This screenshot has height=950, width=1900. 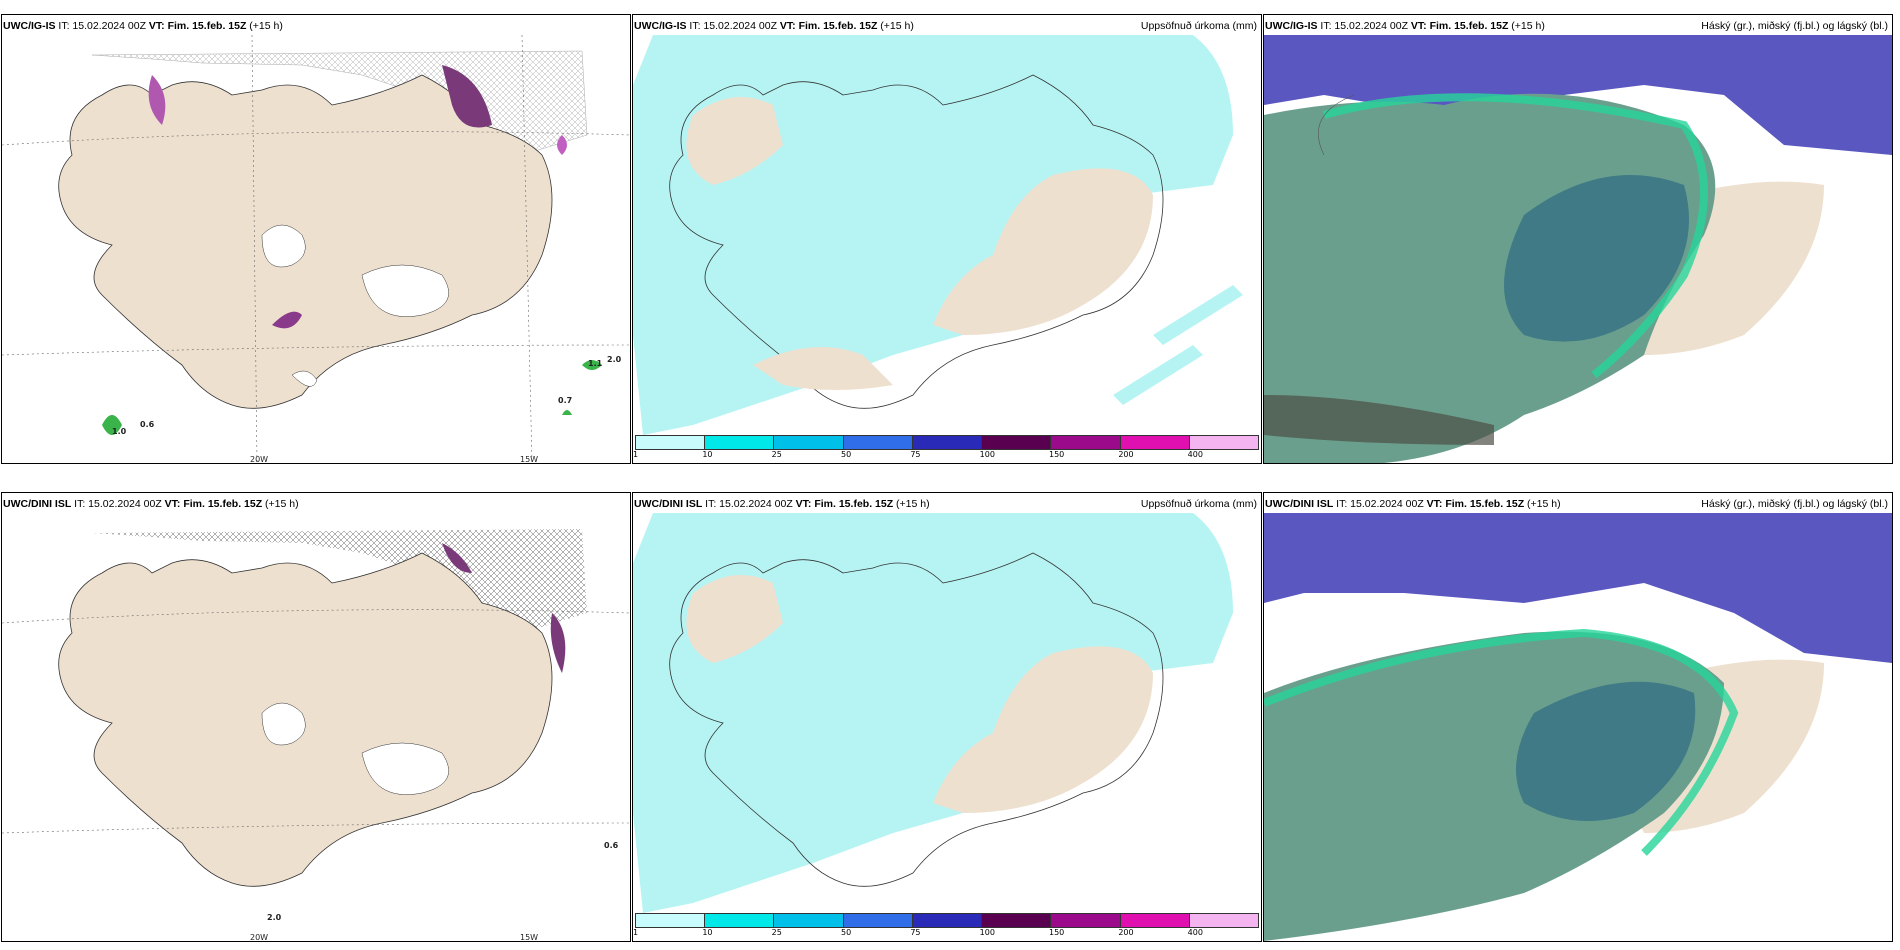 I want to click on green-edge, so click(x=1515, y=236).